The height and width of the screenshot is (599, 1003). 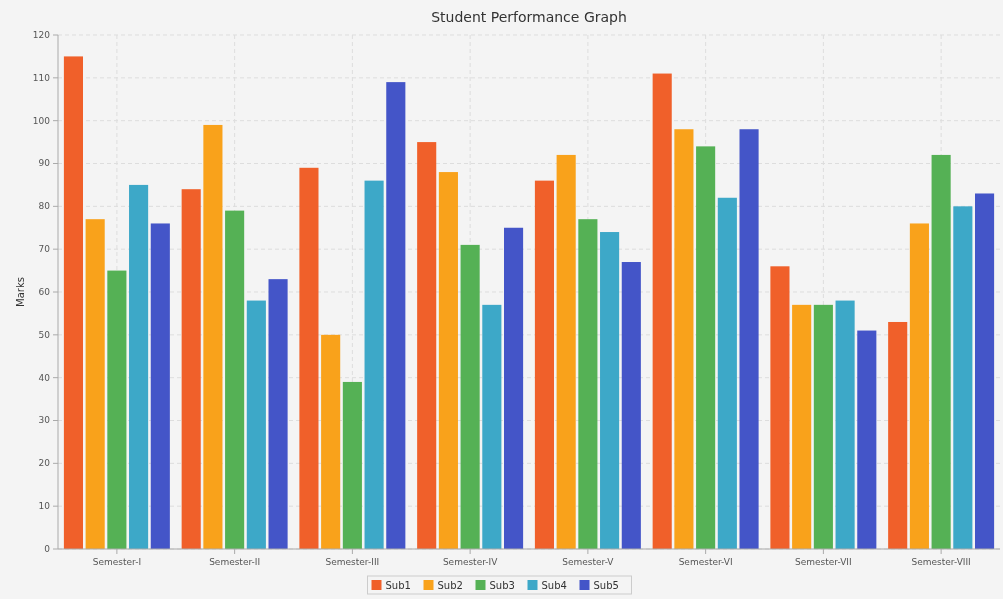 I want to click on legend-label: Sub3, so click(x=502, y=585).